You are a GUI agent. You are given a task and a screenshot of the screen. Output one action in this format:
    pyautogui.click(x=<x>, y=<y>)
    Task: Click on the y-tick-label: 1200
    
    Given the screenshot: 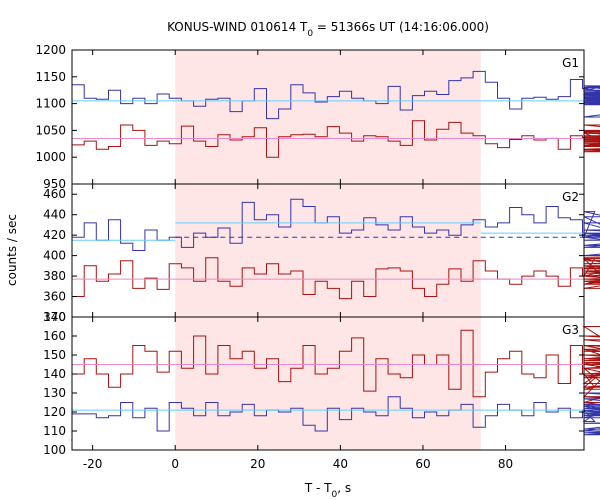 What is the action you would take?
    pyautogui.click(x=50, y=50)
    